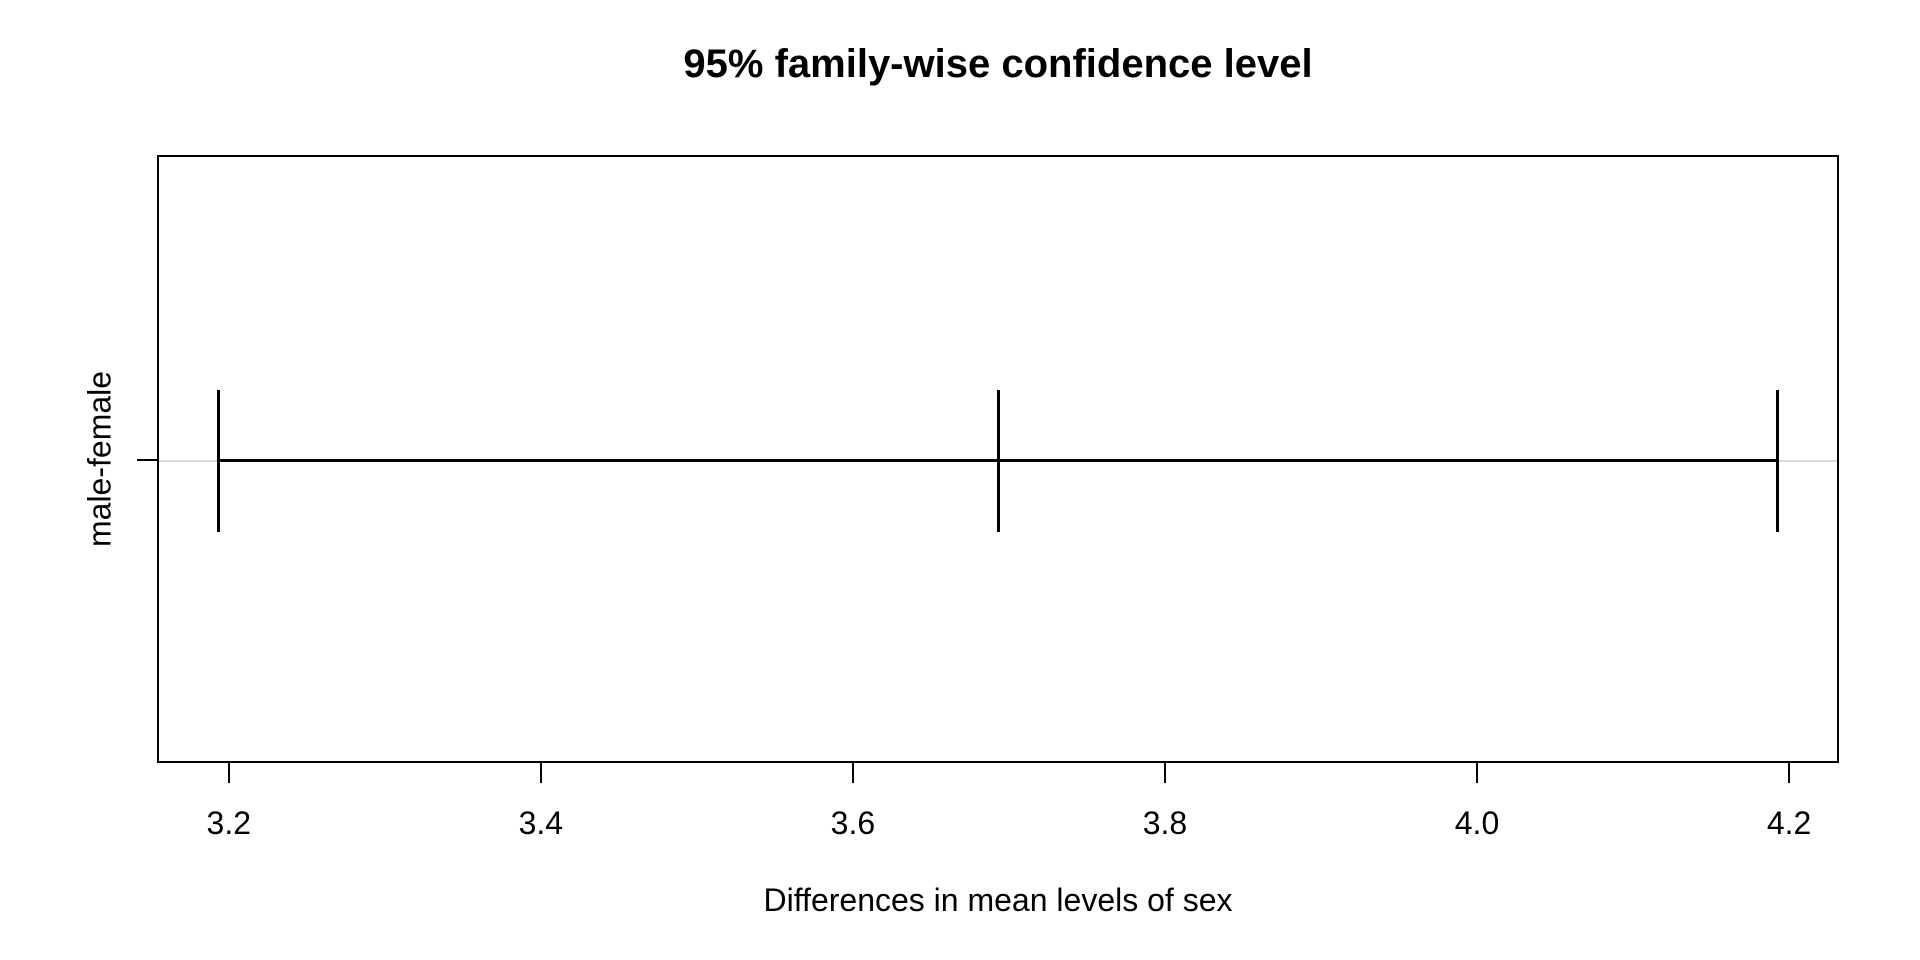  I want to click on x-tick-label: 3.8, so click(1165, 823).